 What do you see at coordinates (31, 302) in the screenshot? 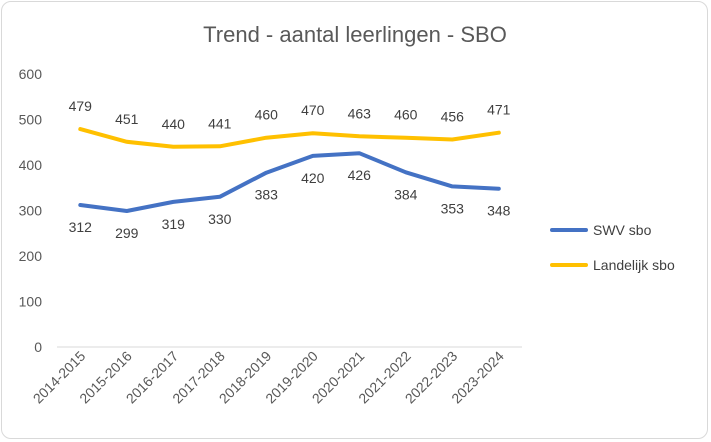
I see `y-tick-label: 100` at bounding box center [31, 302].